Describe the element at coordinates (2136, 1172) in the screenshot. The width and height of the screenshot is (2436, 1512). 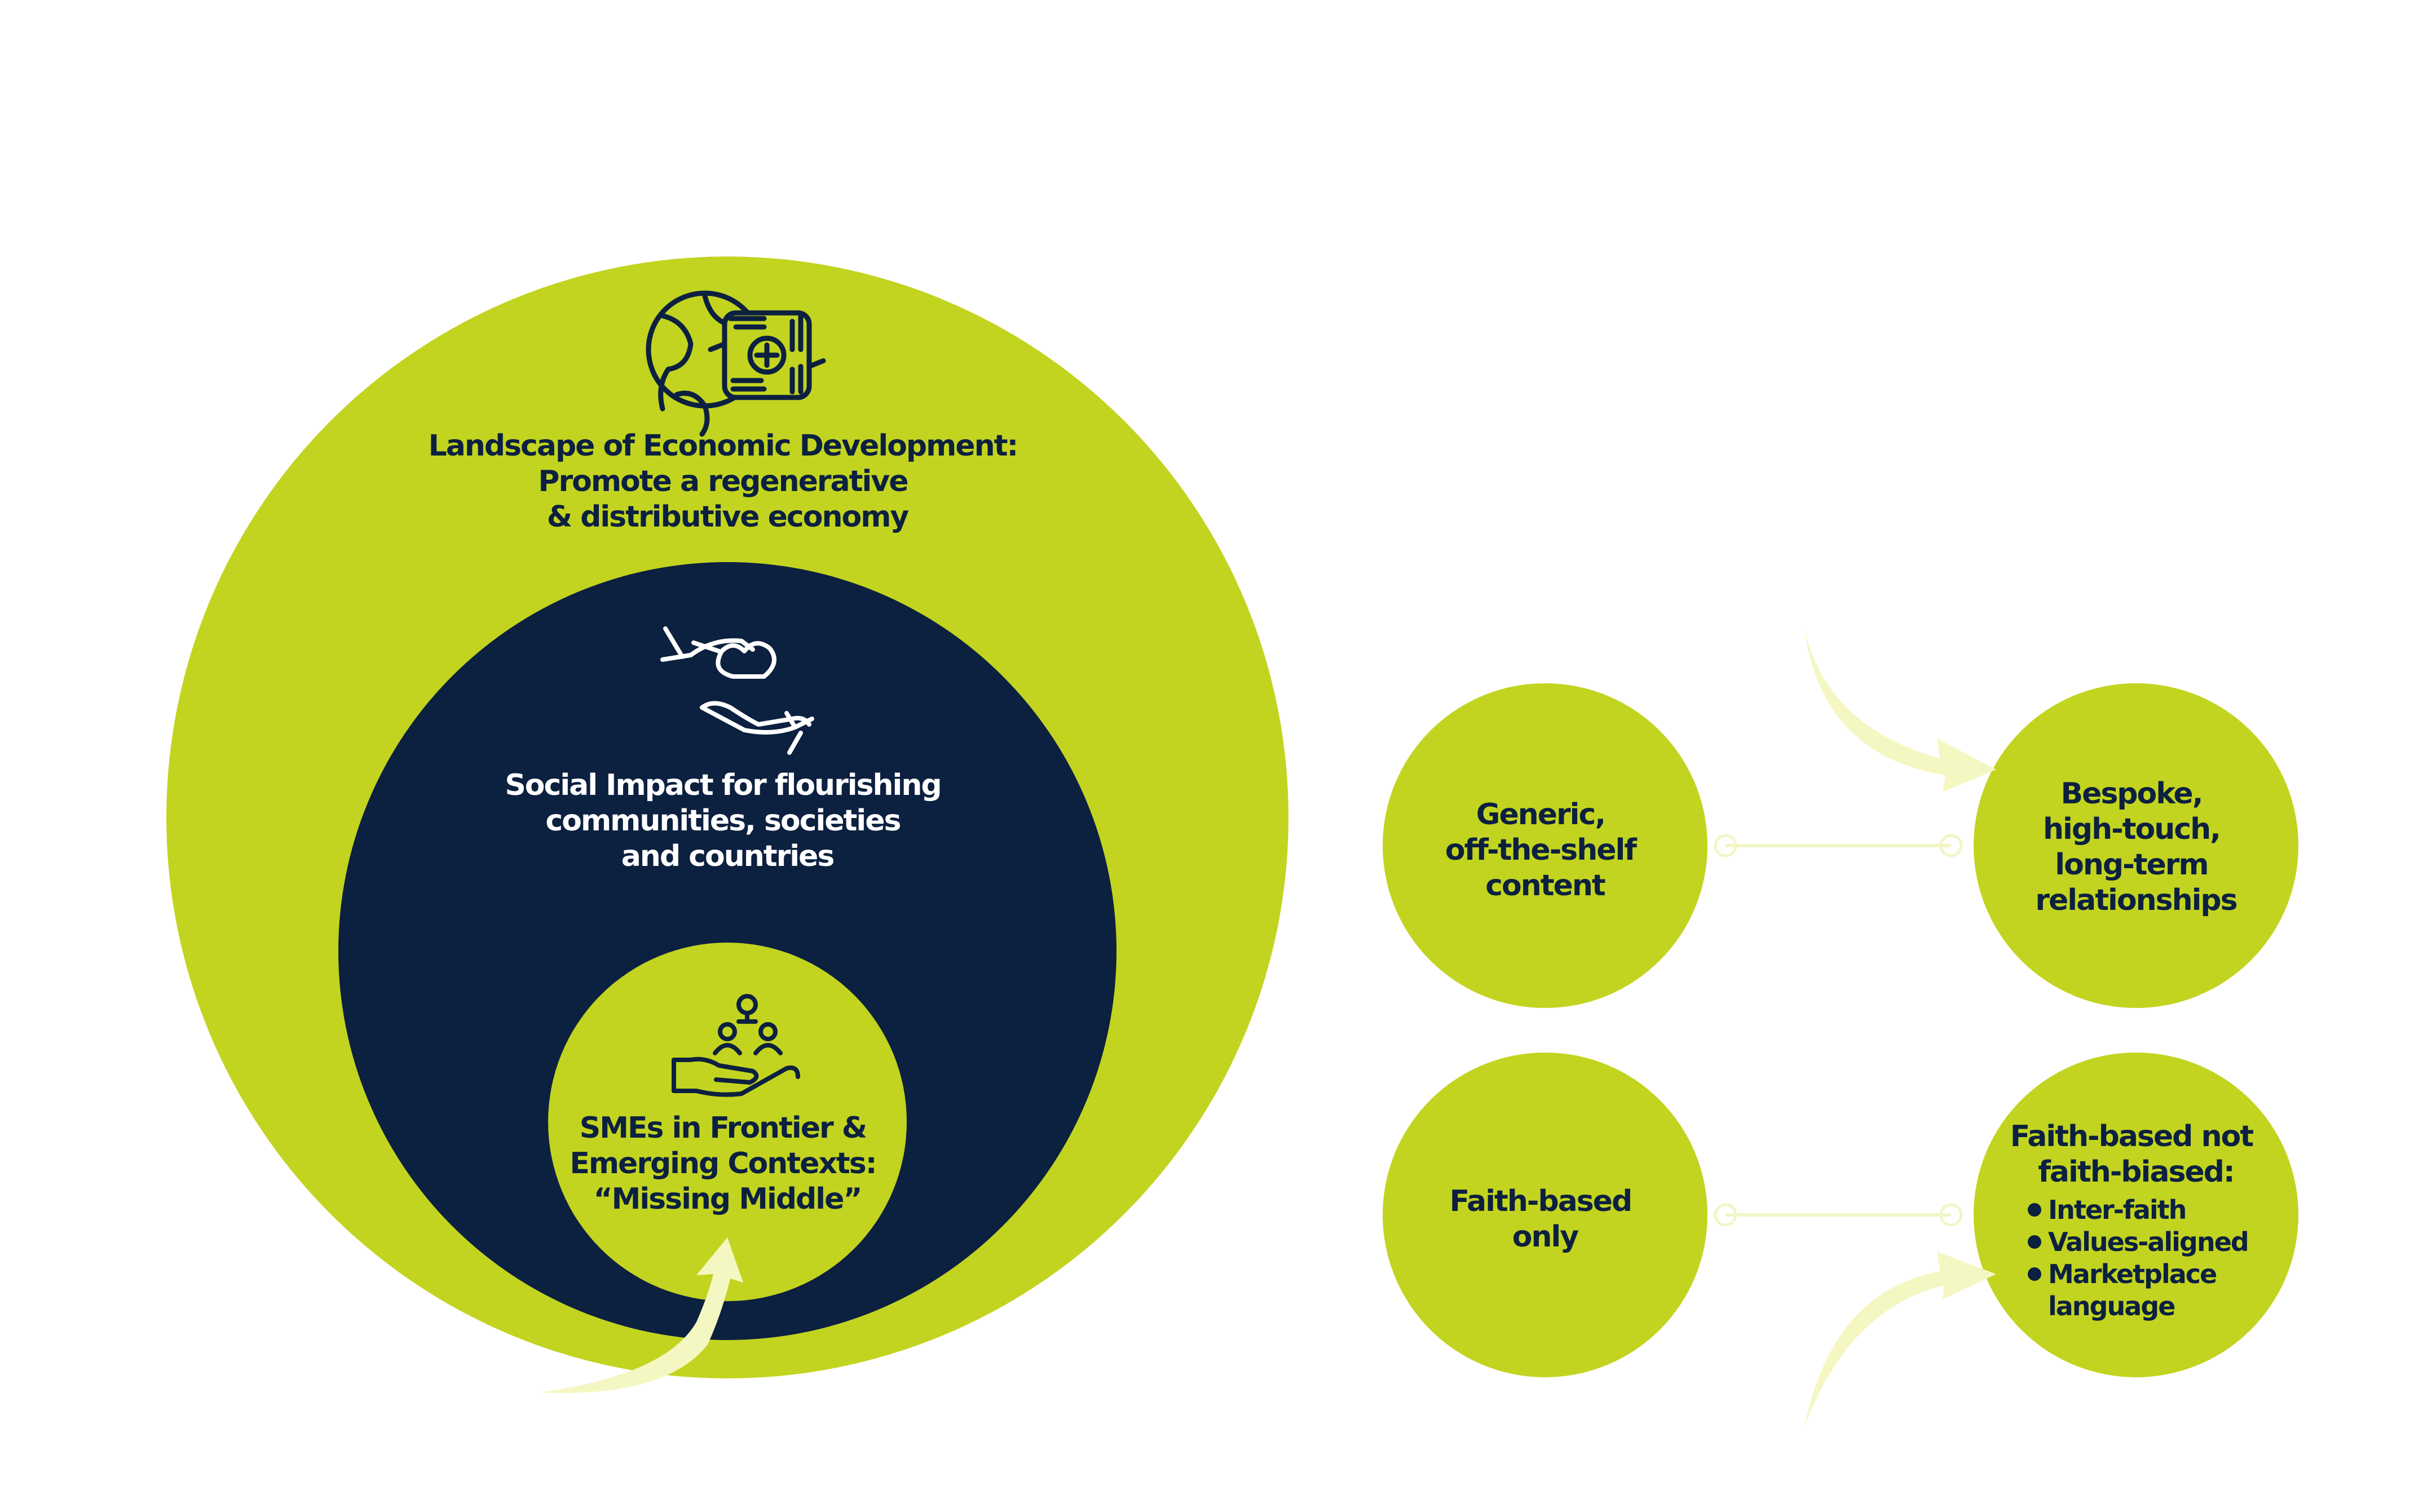
I see `faith-not-biased-heading-line-2: faith-biased:` at that location.